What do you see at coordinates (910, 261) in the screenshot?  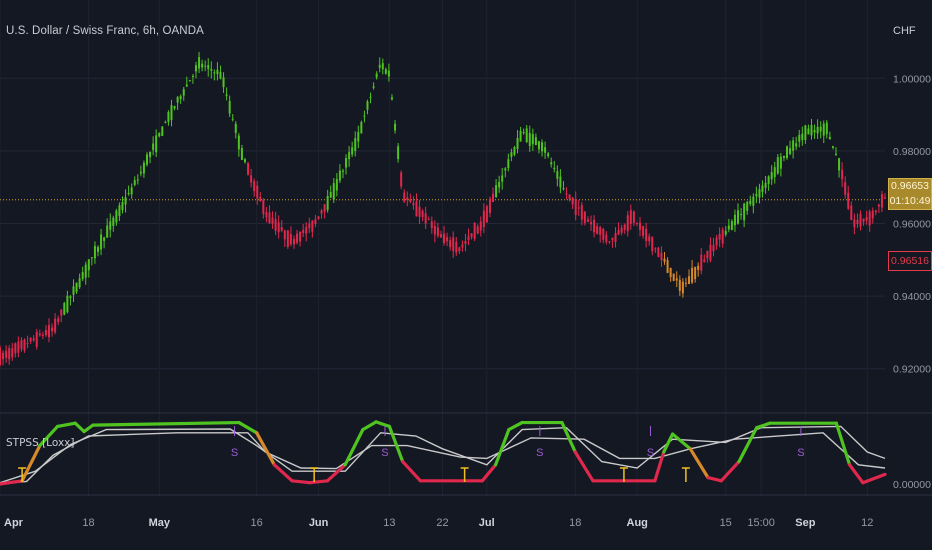 I see `second-price-tag: 0.96516` at bounding box center [910, 261].